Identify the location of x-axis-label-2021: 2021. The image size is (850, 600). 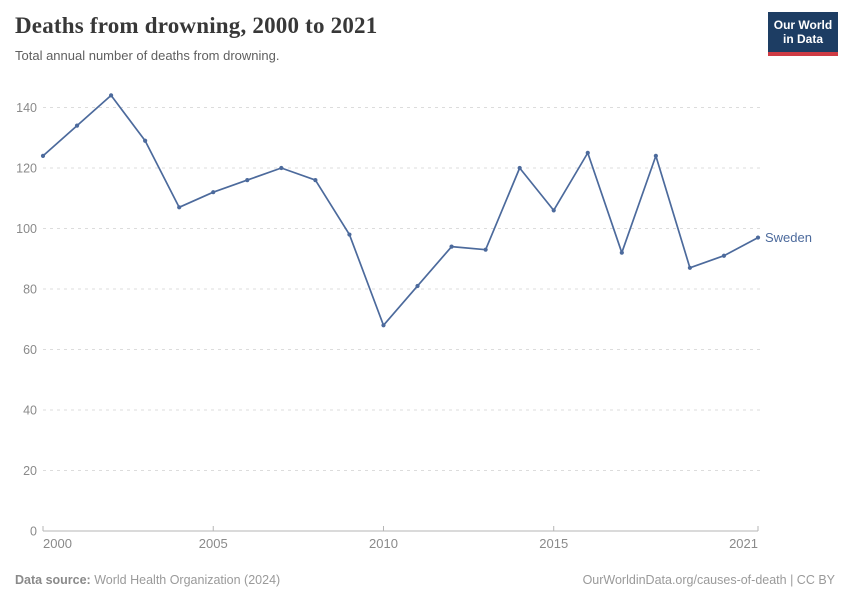
(743, 543).